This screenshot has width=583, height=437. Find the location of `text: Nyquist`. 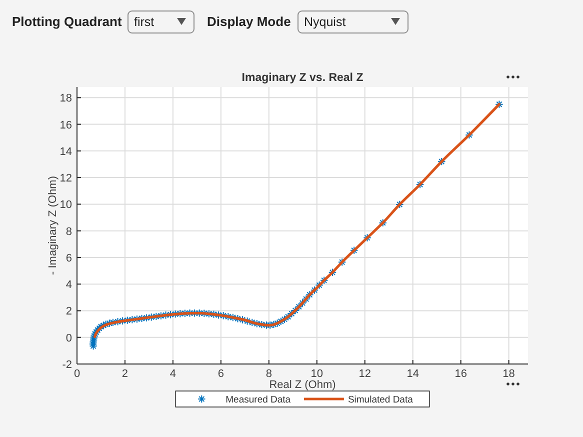

text: Nyquist is located at coordinates (325, 22).